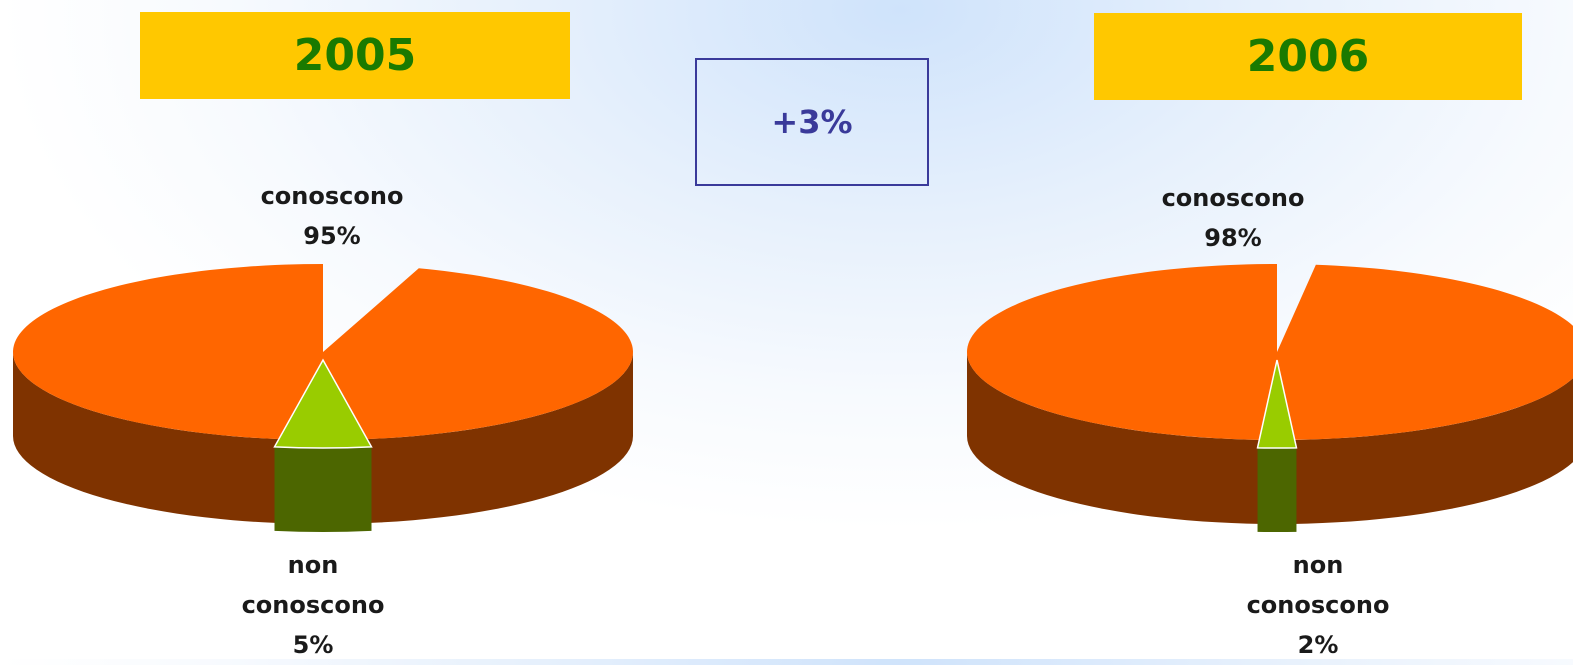  Describe the element at coordinates (332, 216) in the screenshot. I see `slice-label-2005-known: conoscono 95%` at that location.